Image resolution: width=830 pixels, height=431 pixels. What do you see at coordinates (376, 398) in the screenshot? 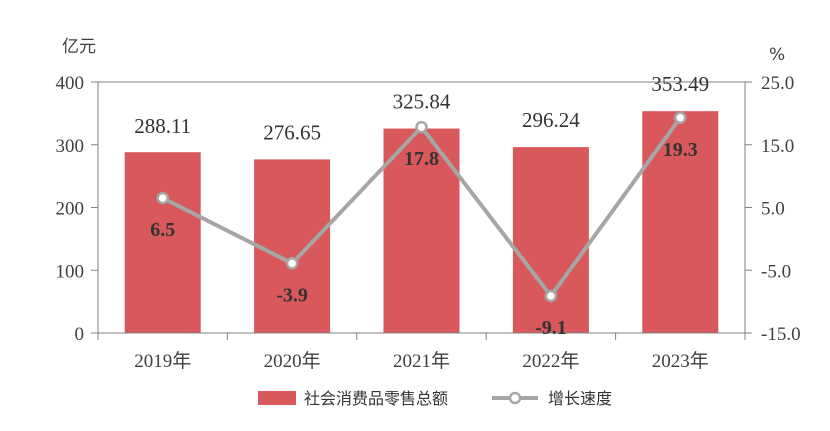
I see `legend-bar-label: 社会消费品零售总额` at bounding box center [376, 398].